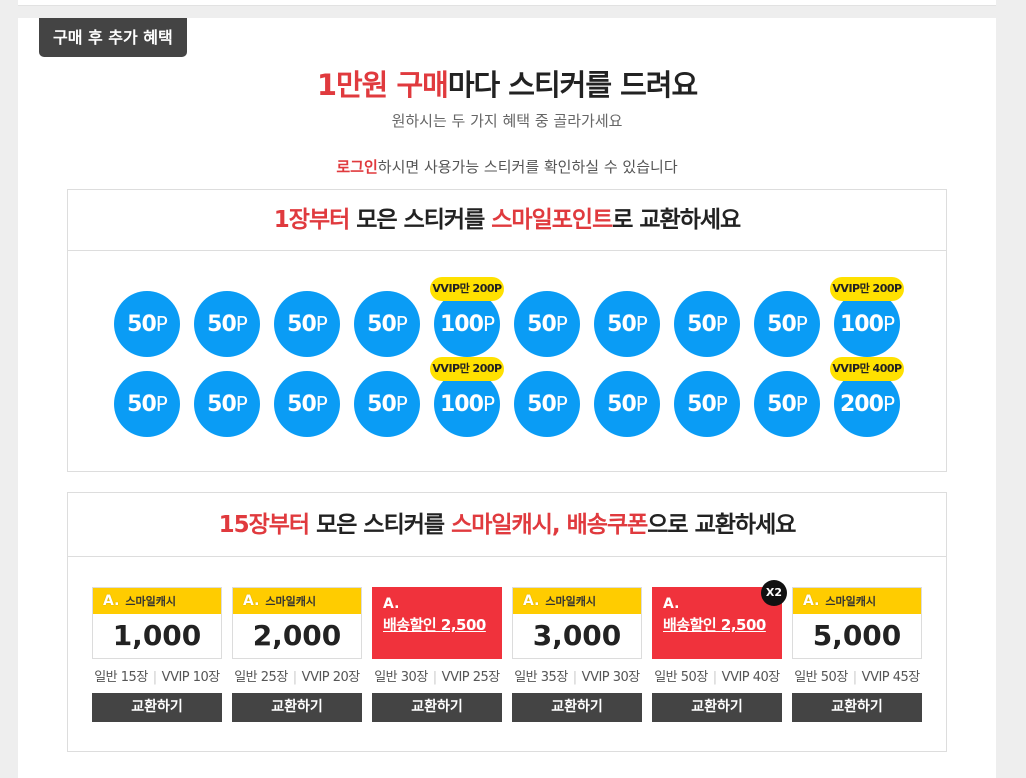  What do you see at coordinates (264, 525) in the screenshot?
I see `title-part: 15장부터` at bounding box center [264, 525].